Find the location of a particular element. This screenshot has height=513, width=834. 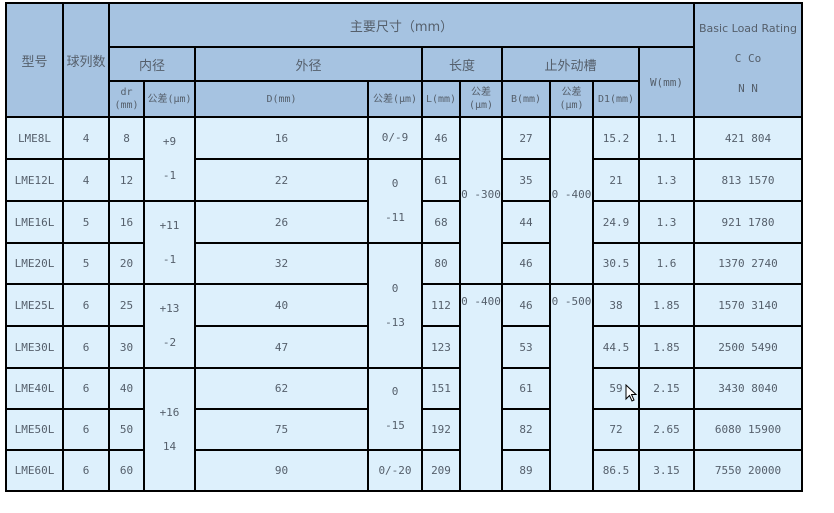

cell-b: 61 is located at coordinates (526, 388).